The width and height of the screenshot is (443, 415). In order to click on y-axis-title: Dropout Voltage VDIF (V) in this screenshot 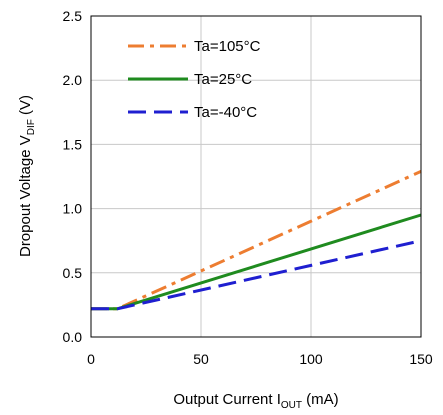, I will do `click(27, 176)`.